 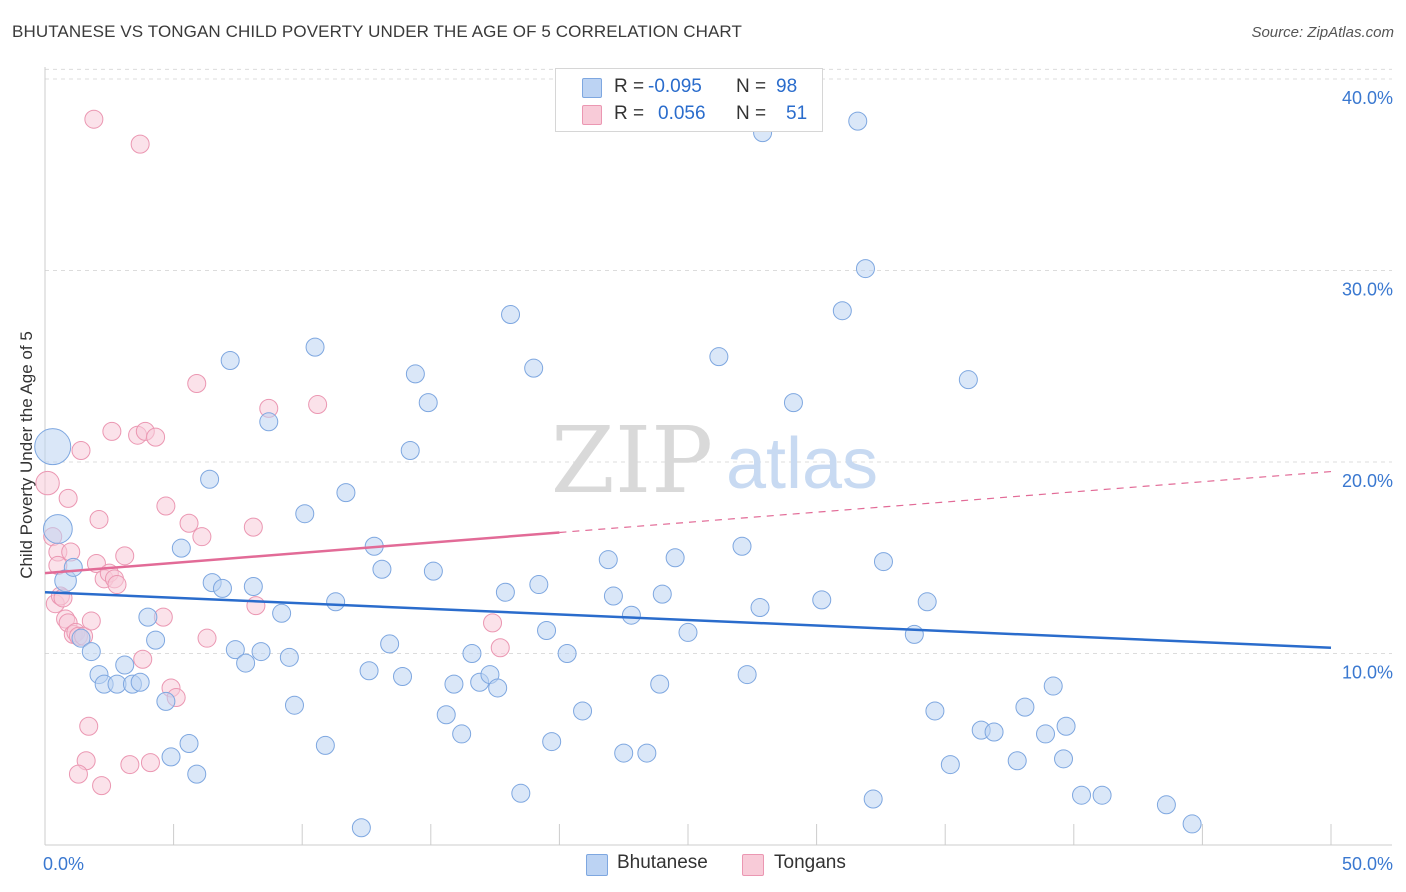 What do you see at coordinates (682, 113) in the screenshot?
I see `r-value: 0.056` at bounding box center [682, 113].